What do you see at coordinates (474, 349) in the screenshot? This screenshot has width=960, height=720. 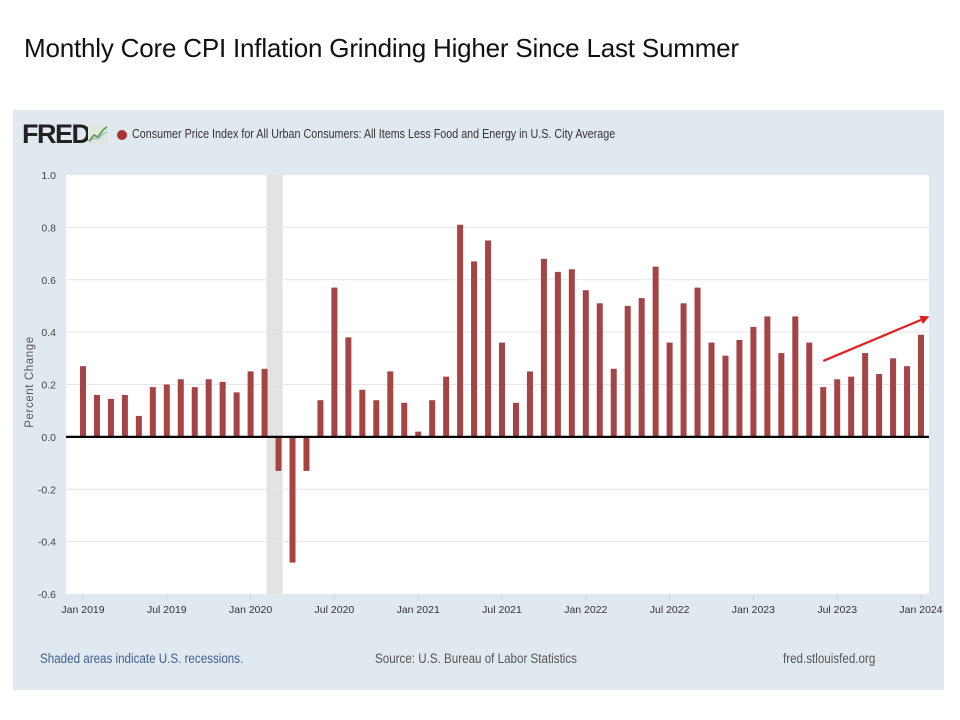 I see `bar: 2021-05: 0.67` at bounding box center [474, 349].